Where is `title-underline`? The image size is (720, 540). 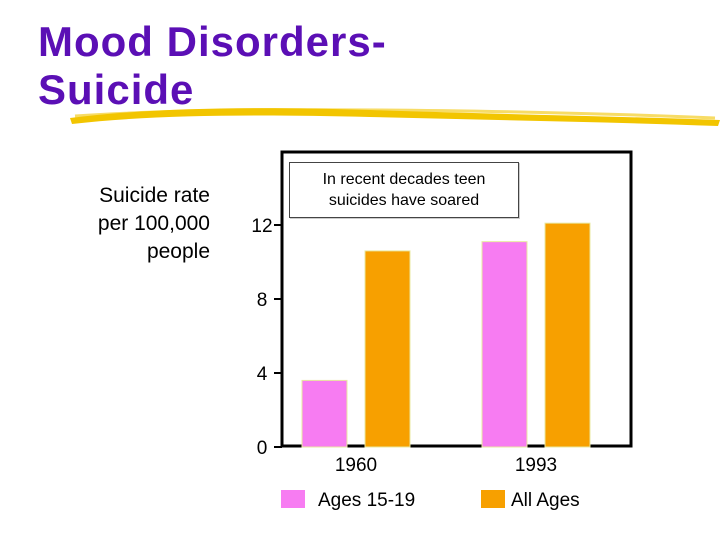
title-underline is located at coordinates (395, 117).